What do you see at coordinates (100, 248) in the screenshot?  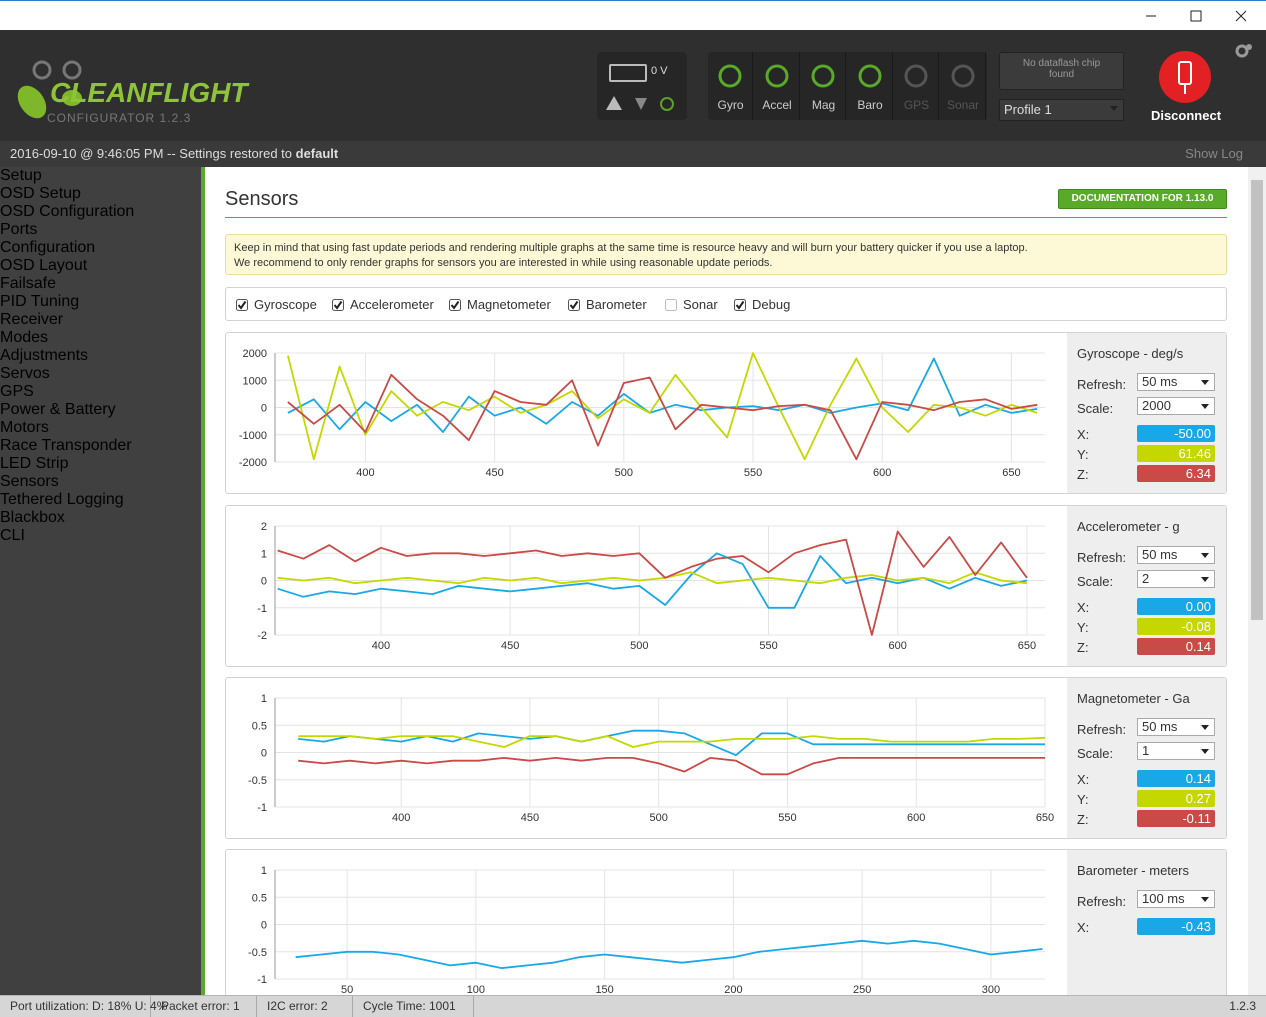 I see `menu-item: Configuration` at bounding box center [100, 248].